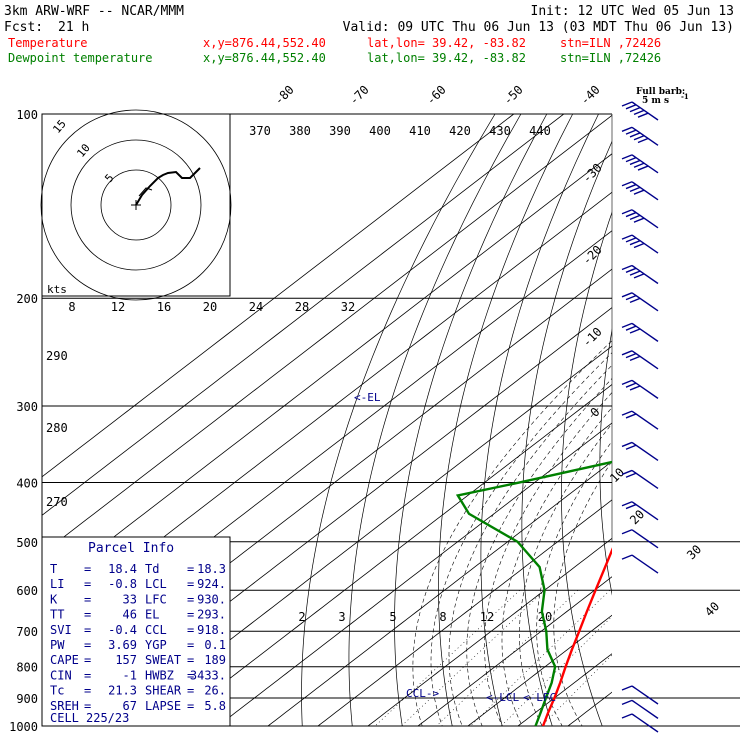 This screenshot has height=740, width=740. I want to click on mixing-ratio-label: 8, so click(442, 617).